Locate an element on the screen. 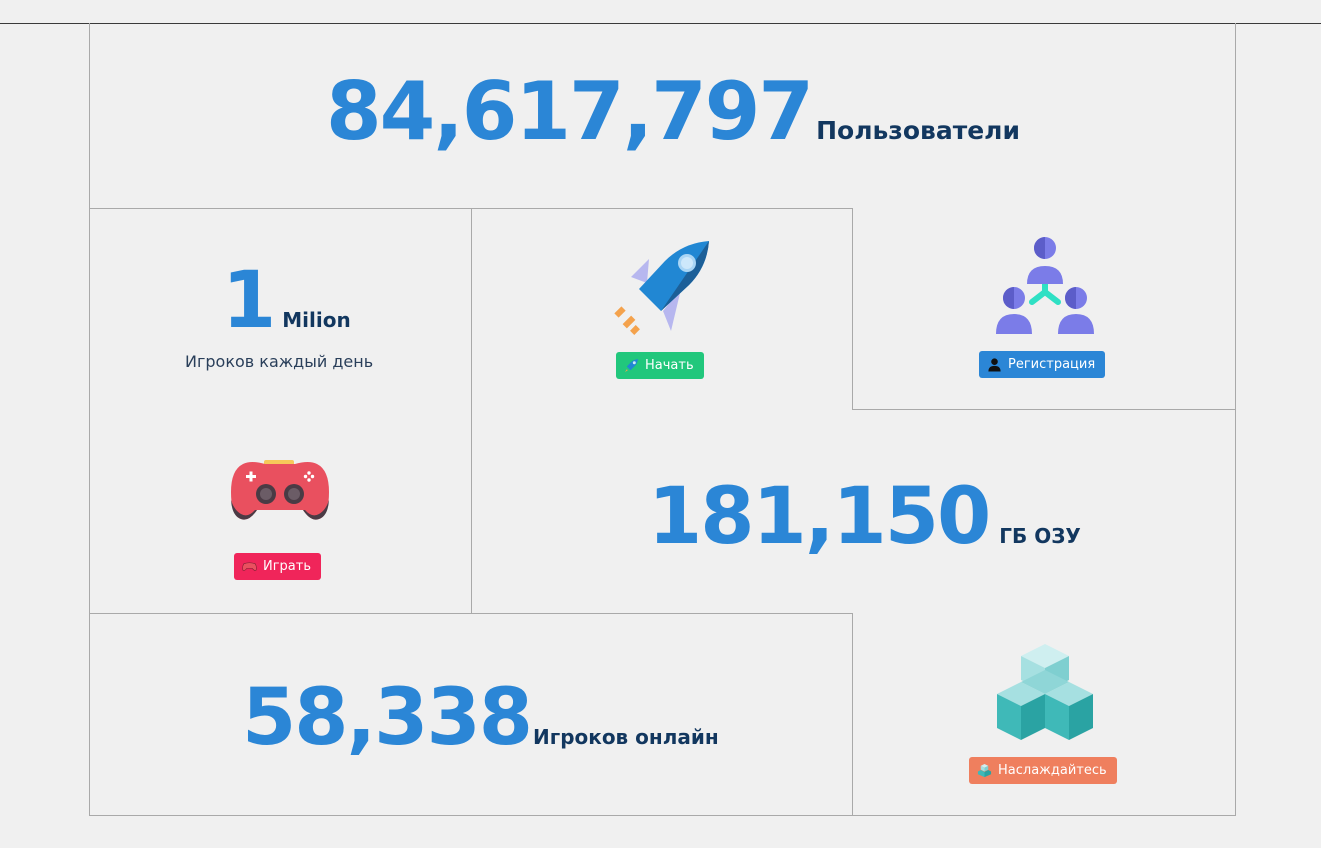 Image resolution: width=1321 pixels, height=848 pixels. users-label: Пользователи is located at coordinates (918, 130).